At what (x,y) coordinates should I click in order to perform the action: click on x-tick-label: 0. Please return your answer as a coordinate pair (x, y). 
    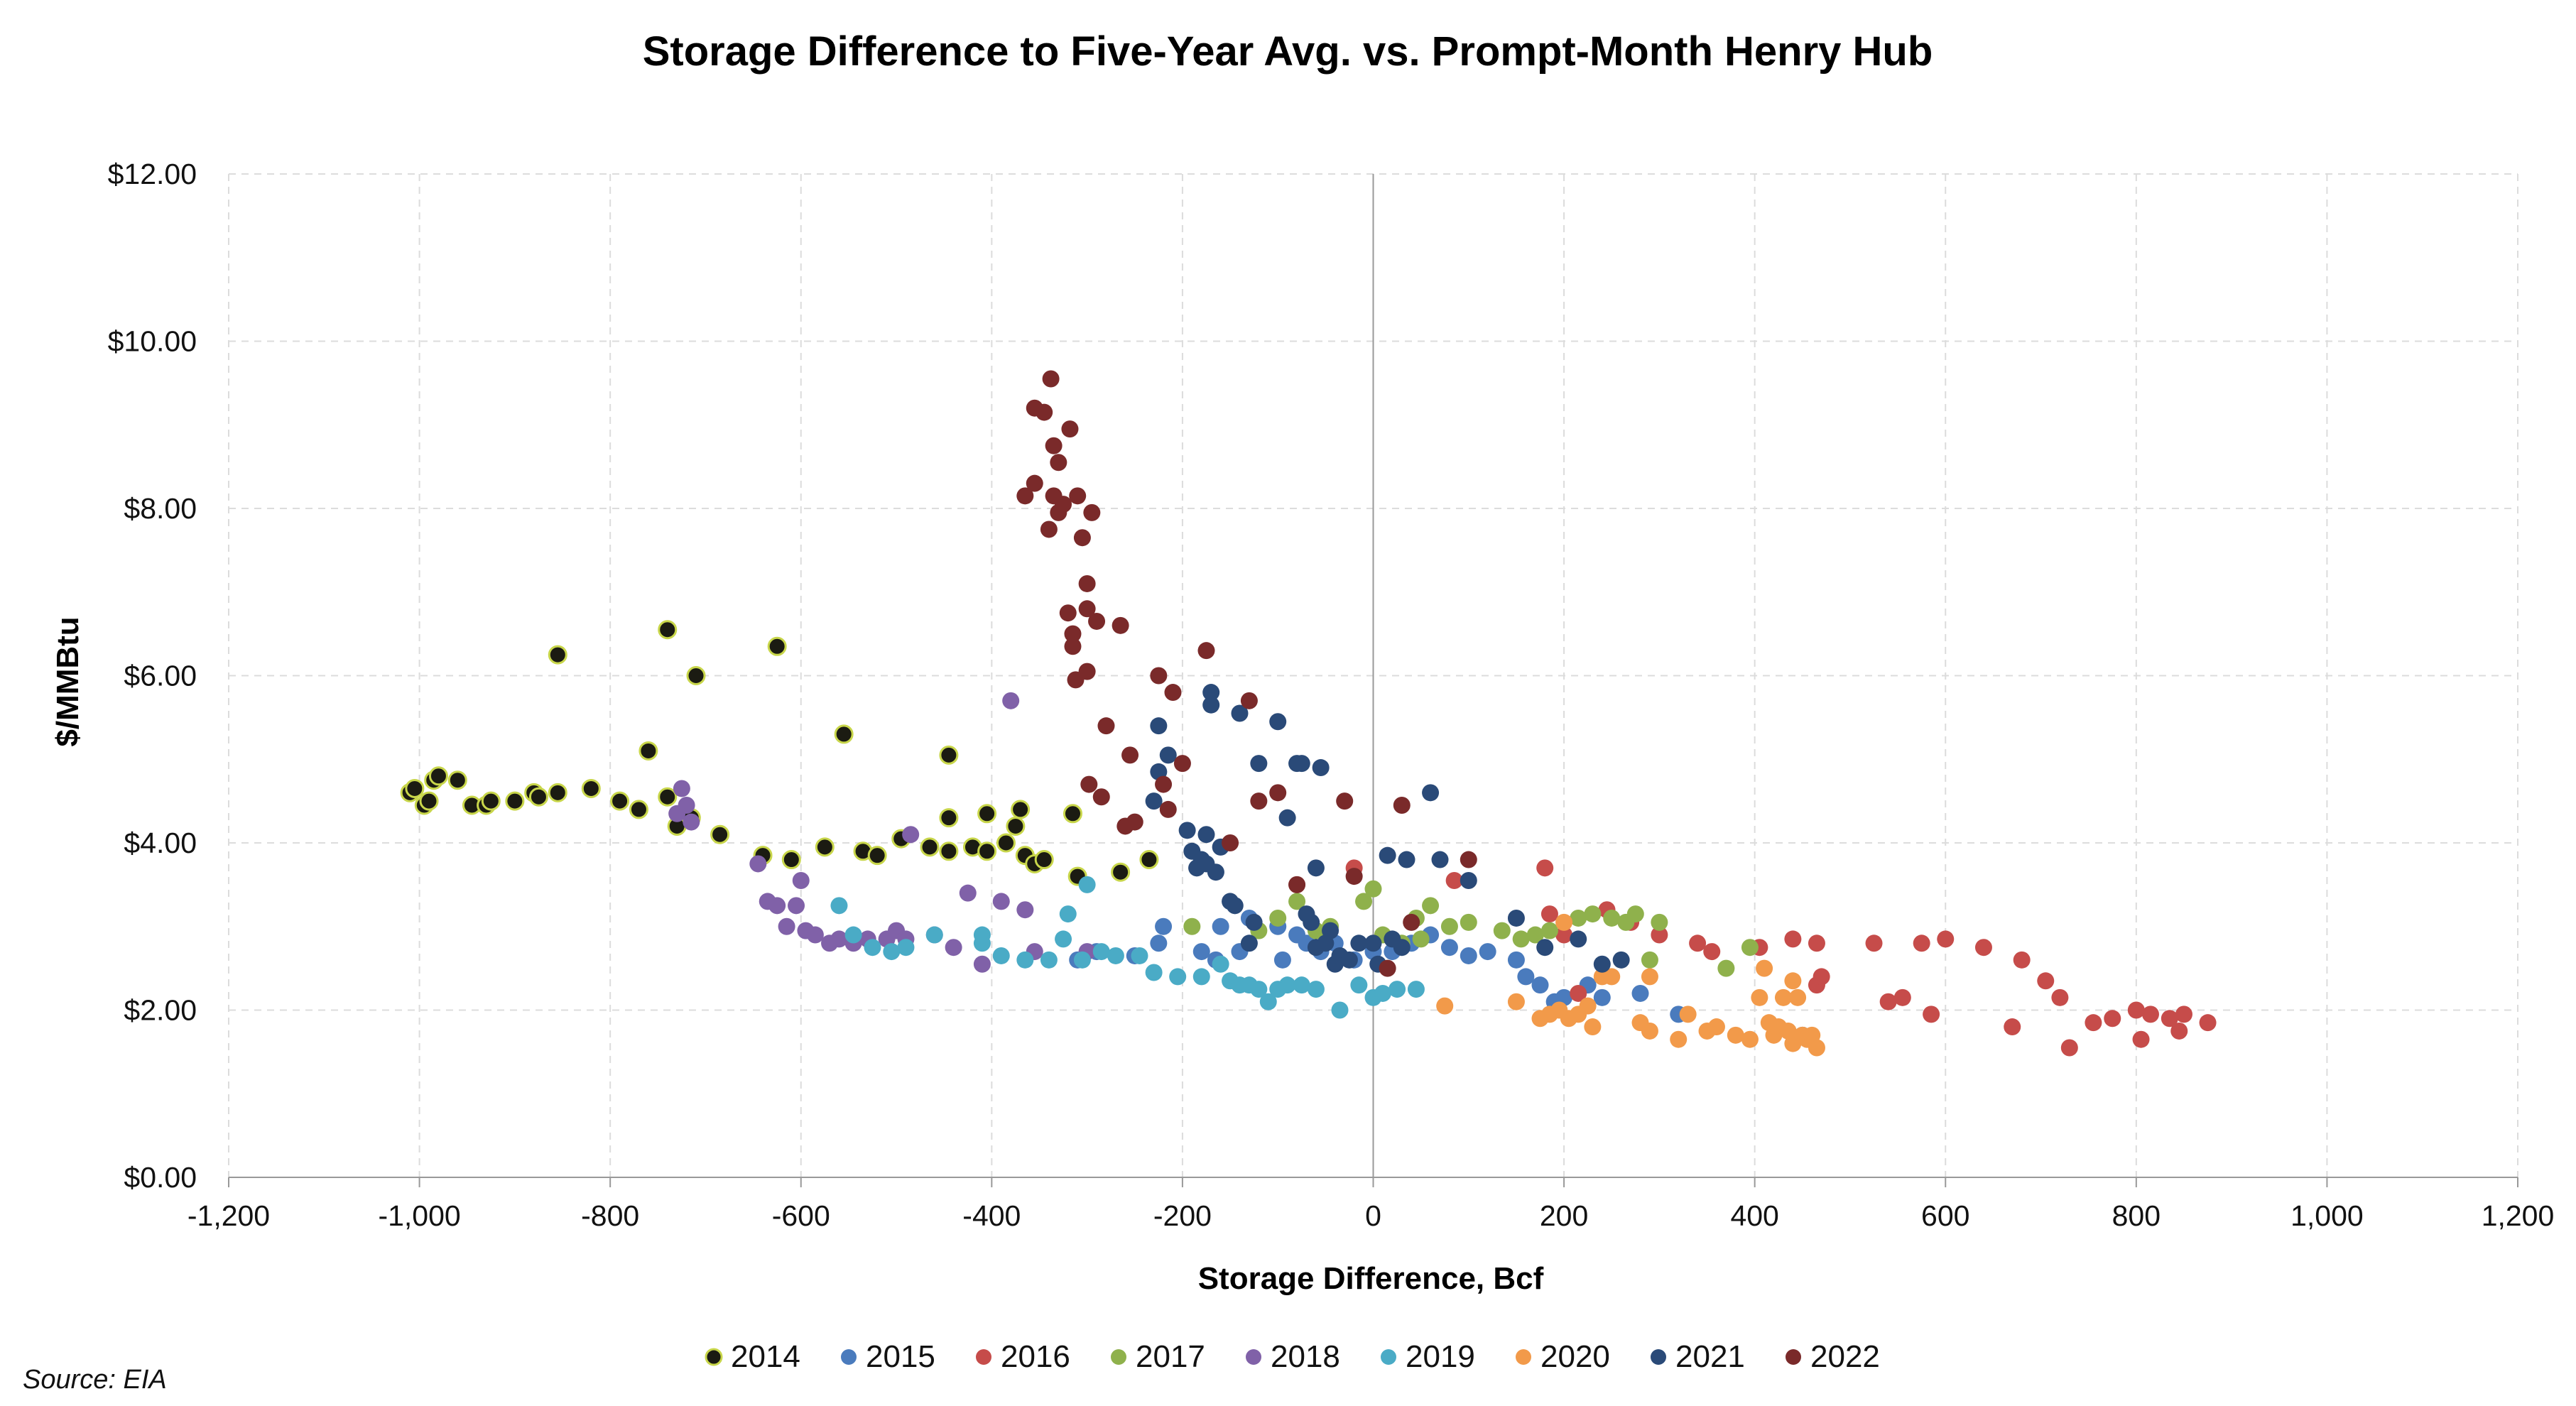
    Looking at the image, I should click on (1373, 1215).